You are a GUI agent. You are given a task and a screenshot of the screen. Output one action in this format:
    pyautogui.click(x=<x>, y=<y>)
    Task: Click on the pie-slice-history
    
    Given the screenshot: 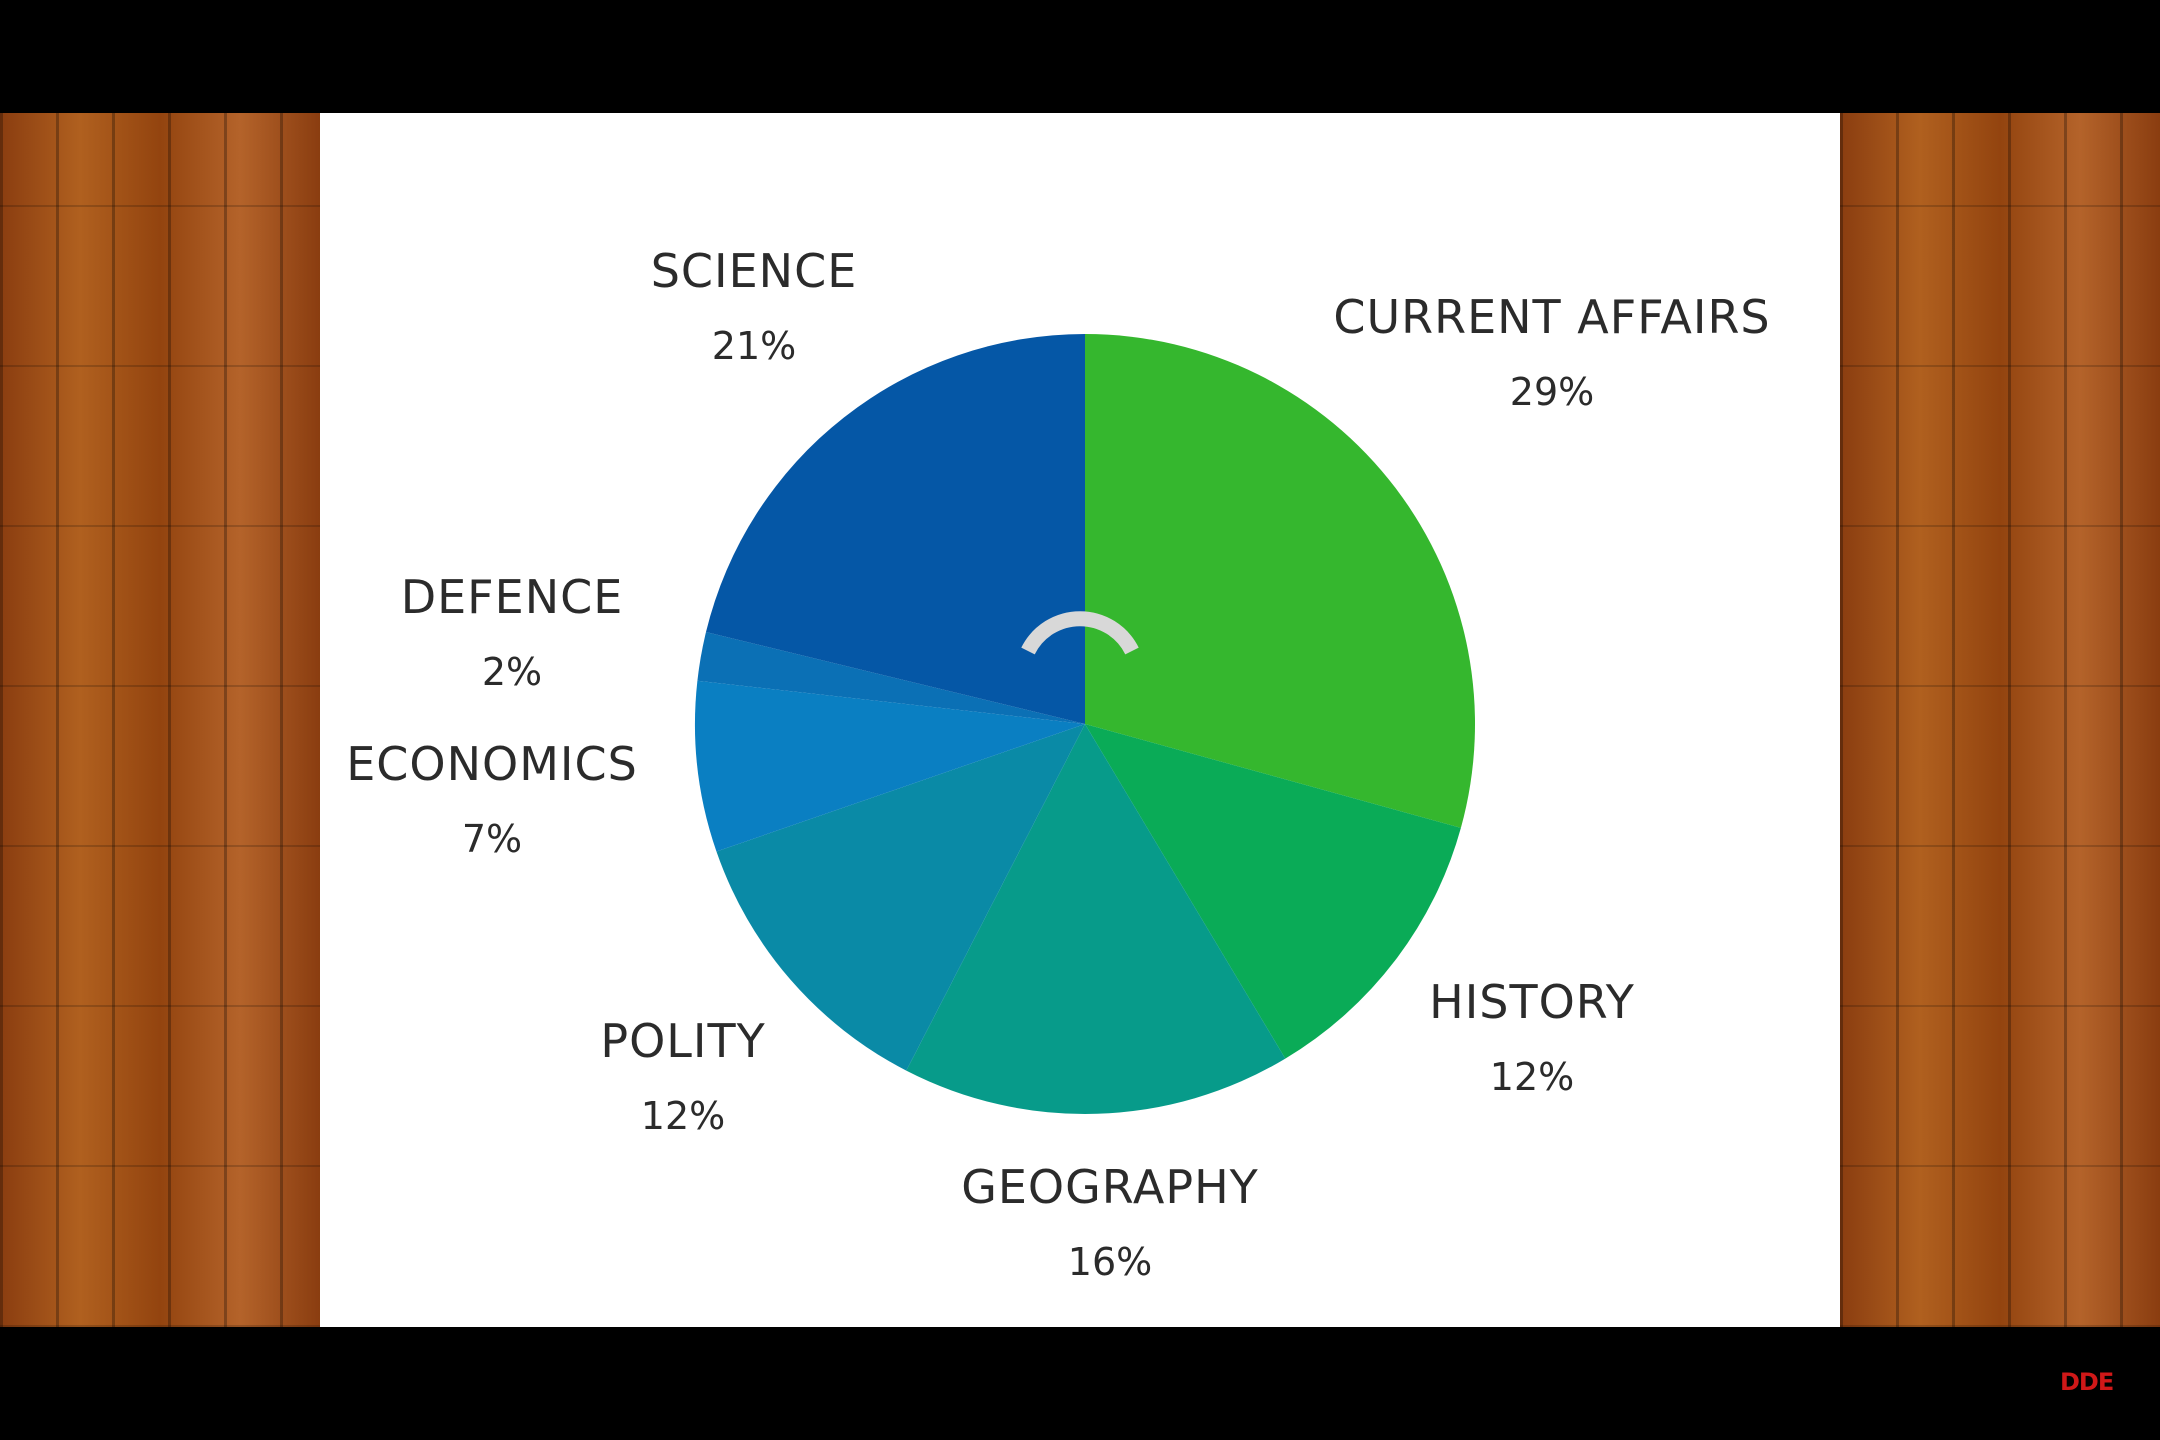 What is the action you would take?
    pyautogui.click(x=1273, y=891)
    